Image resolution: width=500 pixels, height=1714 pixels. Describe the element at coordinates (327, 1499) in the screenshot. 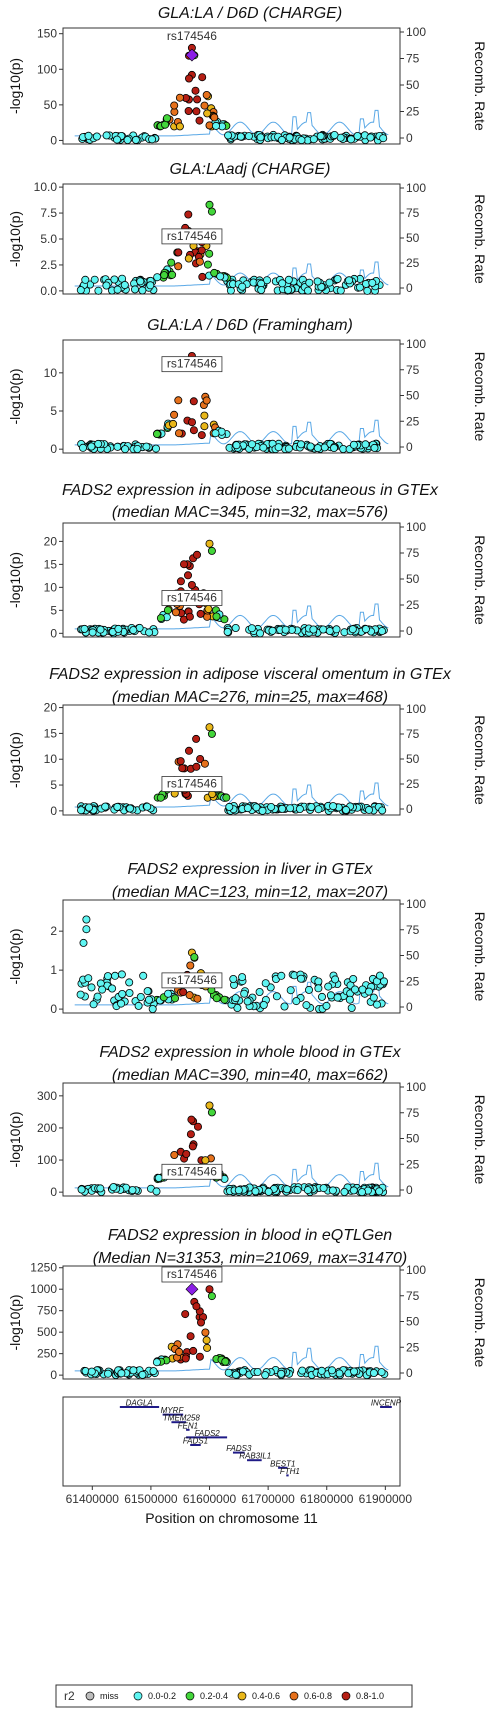

I see `x-tick-label: 61800000` at that location.